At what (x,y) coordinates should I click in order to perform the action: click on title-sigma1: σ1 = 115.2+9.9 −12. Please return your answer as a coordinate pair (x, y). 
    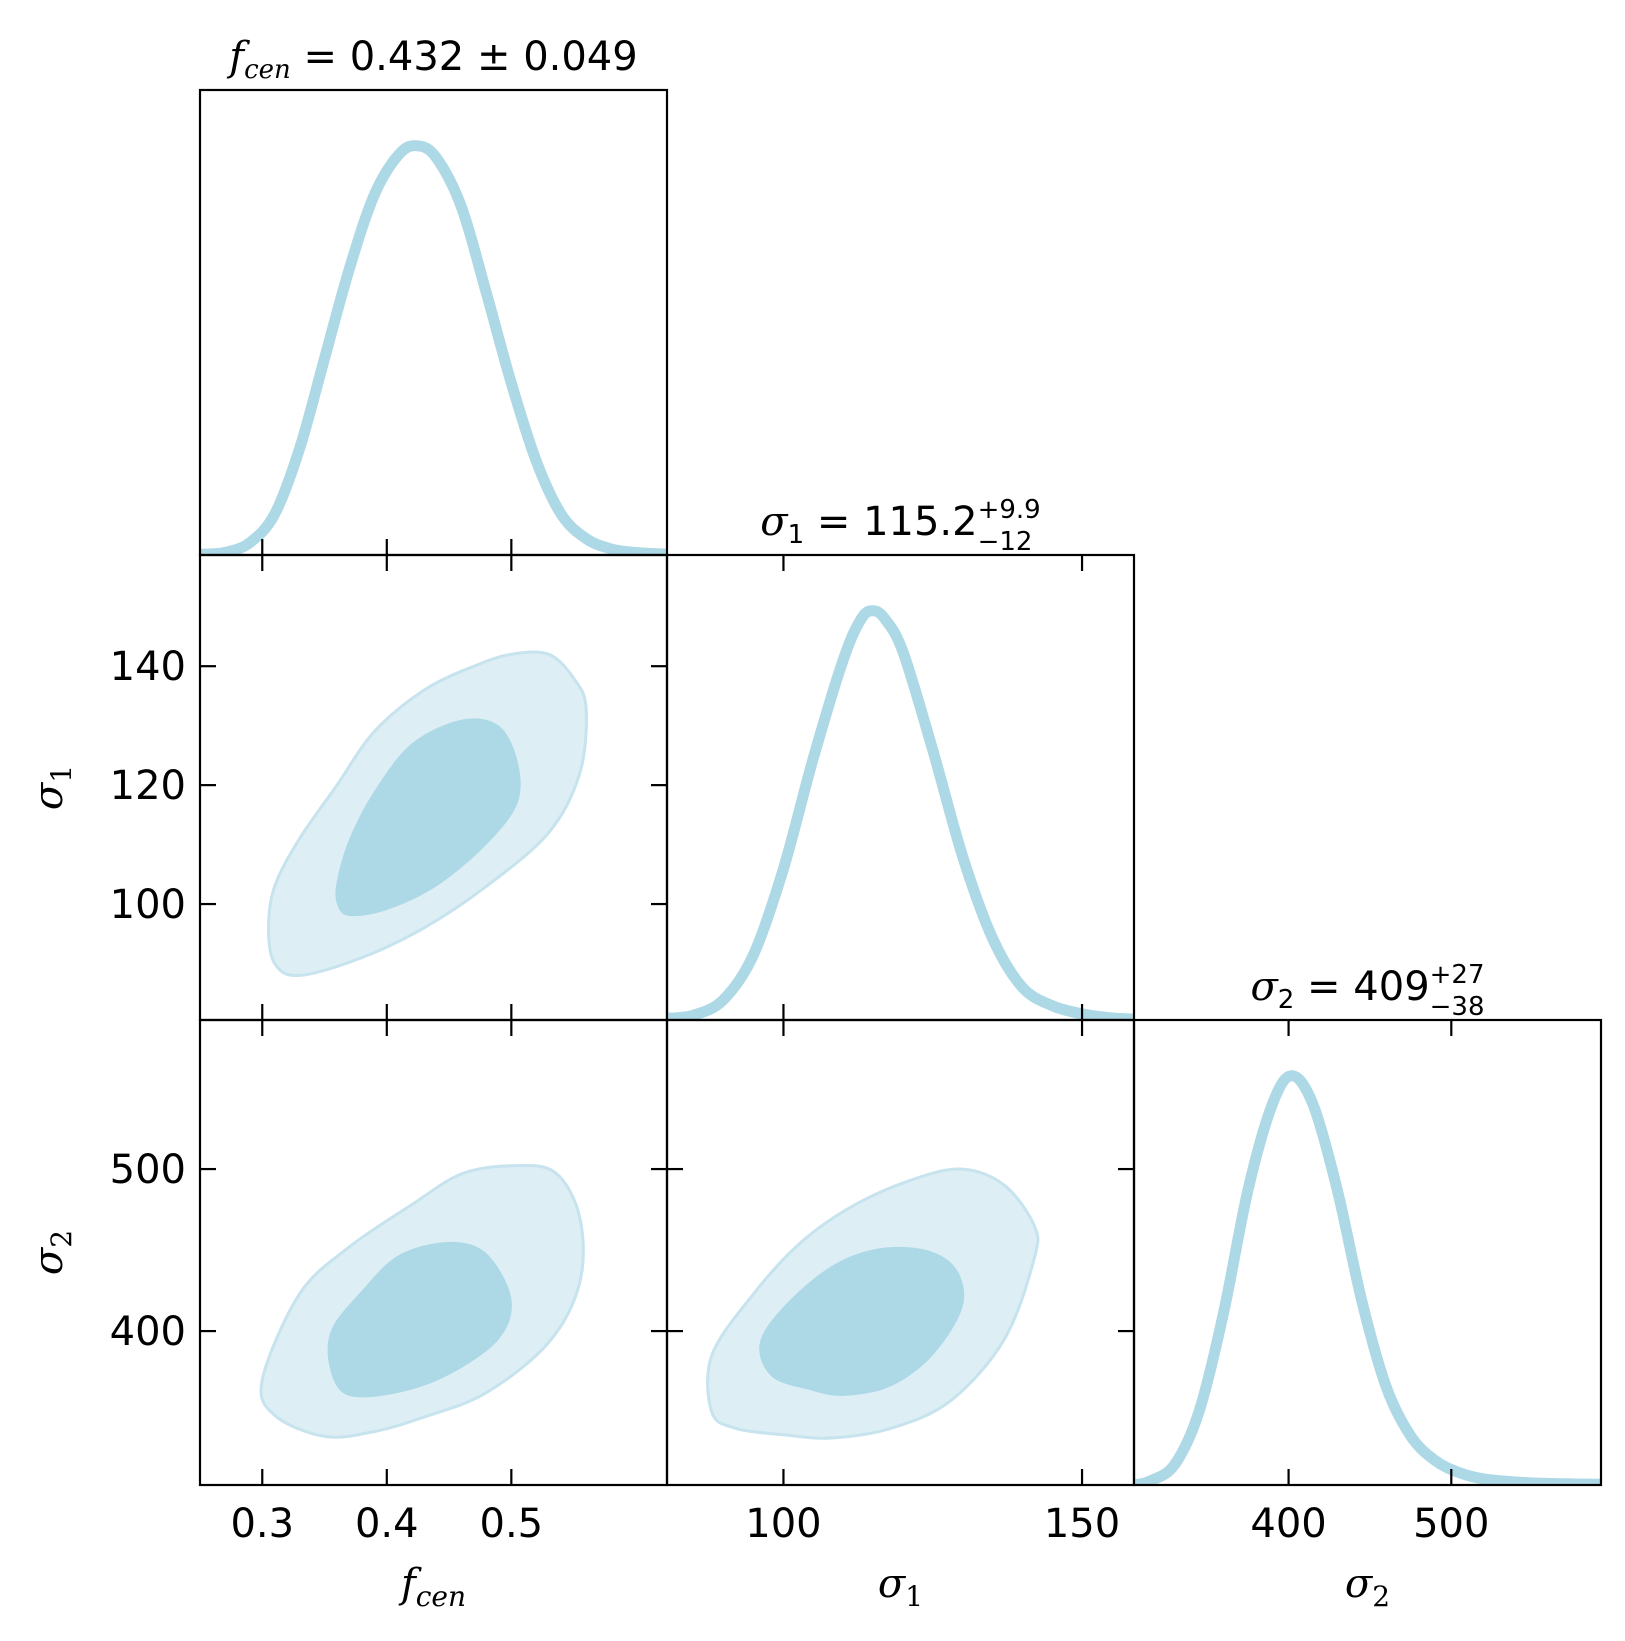
    Looking at the image, I should click on (900, 526).